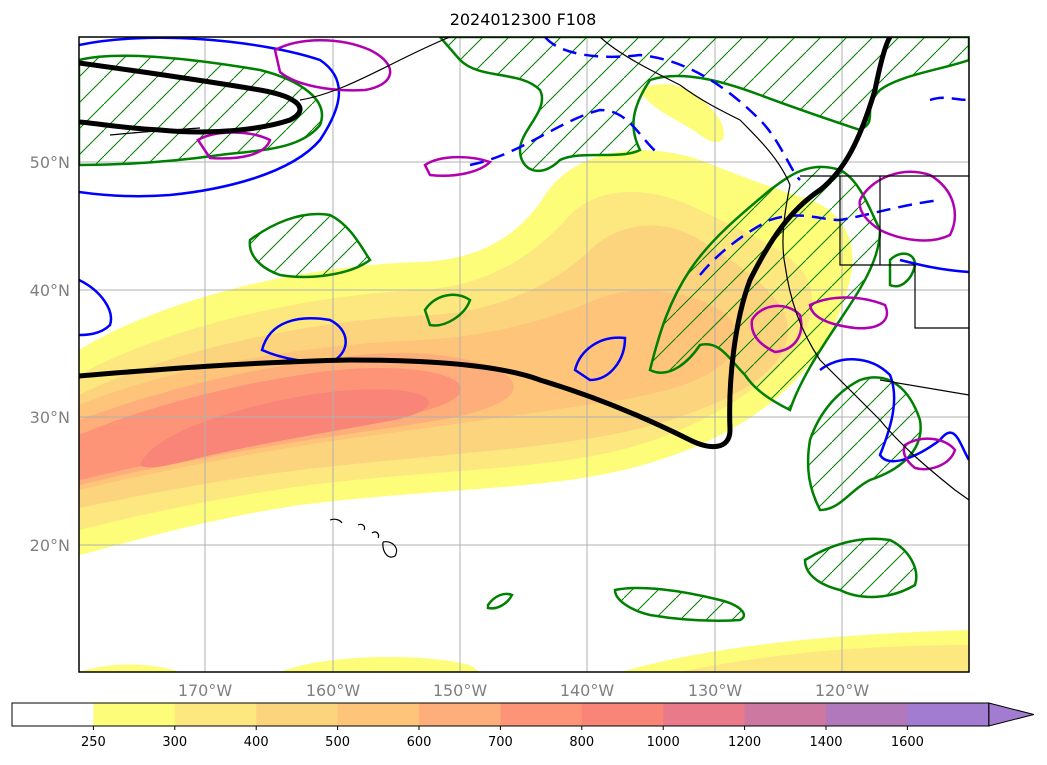  What do you see at coordinates (337, 742) in the screenshot?
I see `colorbar-tick-label: 500` at bounding box center [337, 742].